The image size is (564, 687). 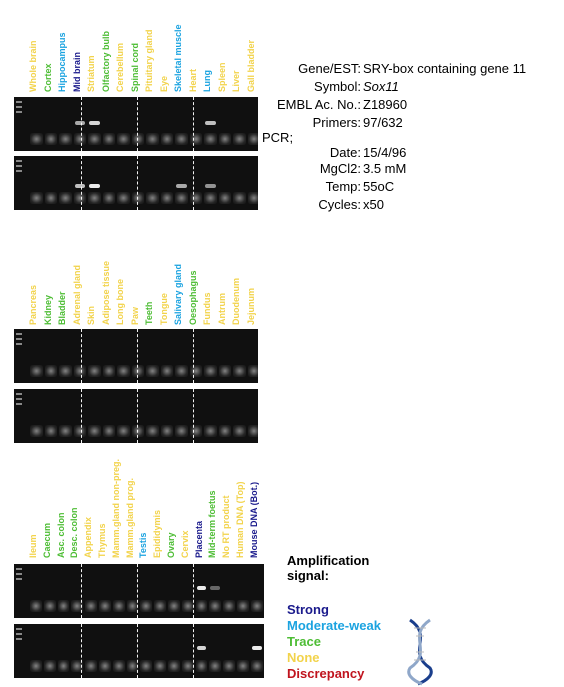 What do you see at coordinates (76, 294) in the screenshot?
I see `lane-label: Adrenal gland` at bounding box center [76, 294].